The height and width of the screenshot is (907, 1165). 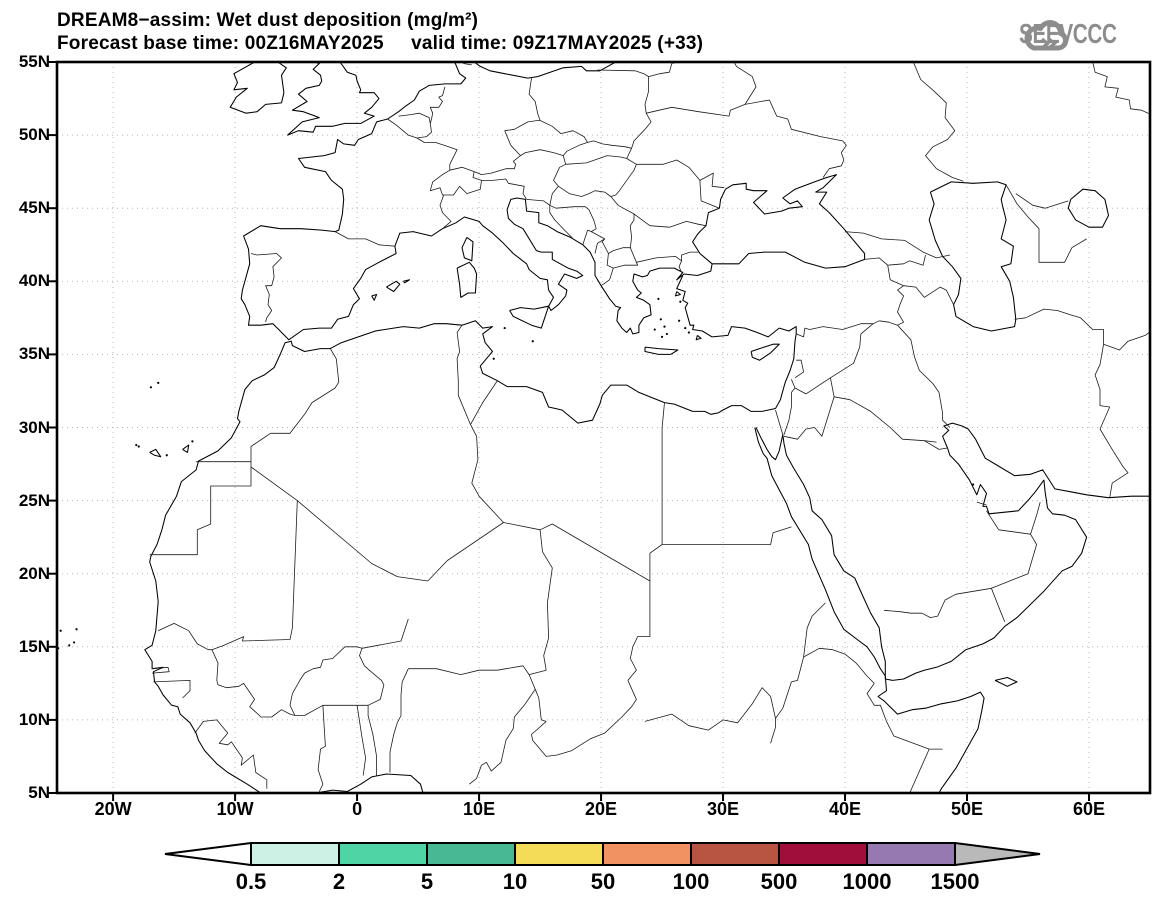 What do you see at coordinates (1089, 809) in the screenshot?
I see `lon-tick-label: 60E` at bounding box center [1089, 809].